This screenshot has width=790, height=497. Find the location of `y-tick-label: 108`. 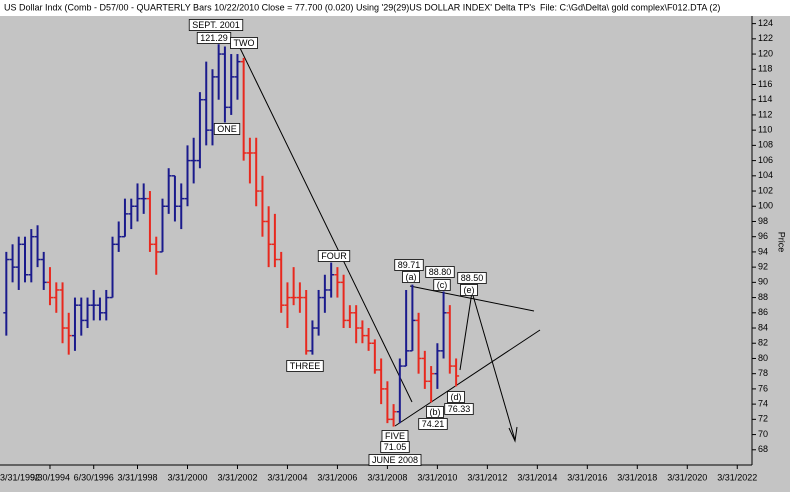

y-tick-label: 108 is located at coordinates (765, 145).